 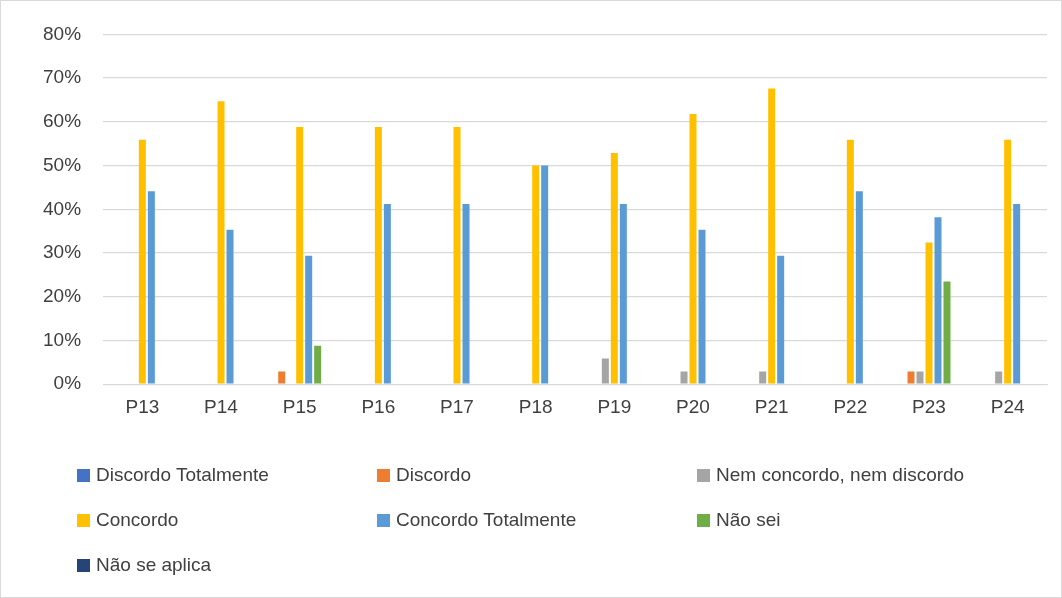 I want to click on x-tick-label: P17, so click(x=457, y=406).